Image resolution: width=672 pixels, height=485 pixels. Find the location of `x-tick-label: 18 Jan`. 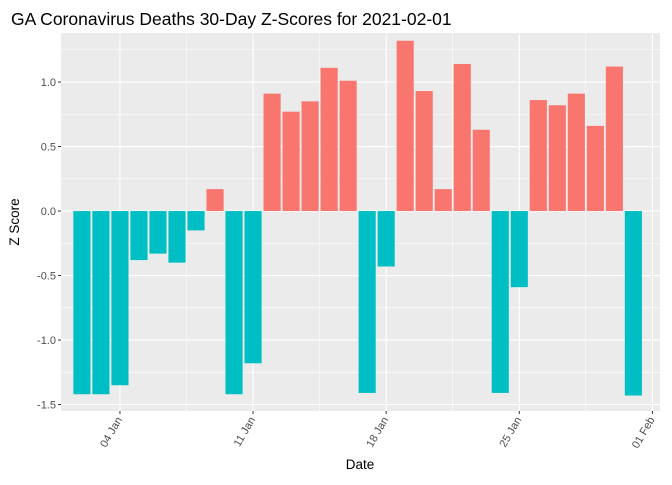

x-tick-label: 18 Jan is located at coordinates (377, 432).